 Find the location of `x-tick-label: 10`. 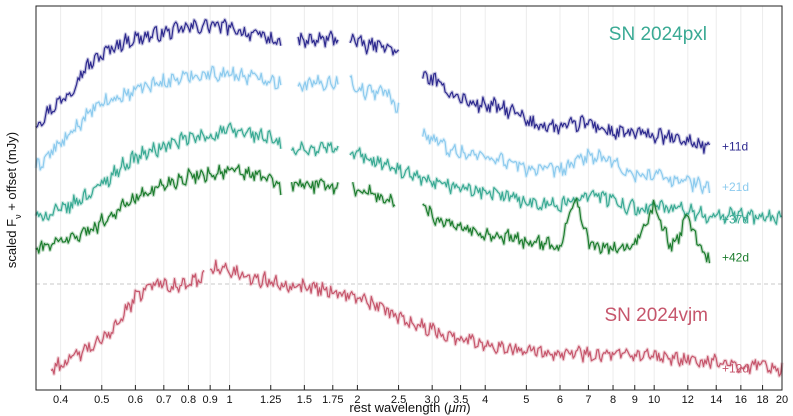

x-tick-label: 10 is located at coordinates (654, 400).